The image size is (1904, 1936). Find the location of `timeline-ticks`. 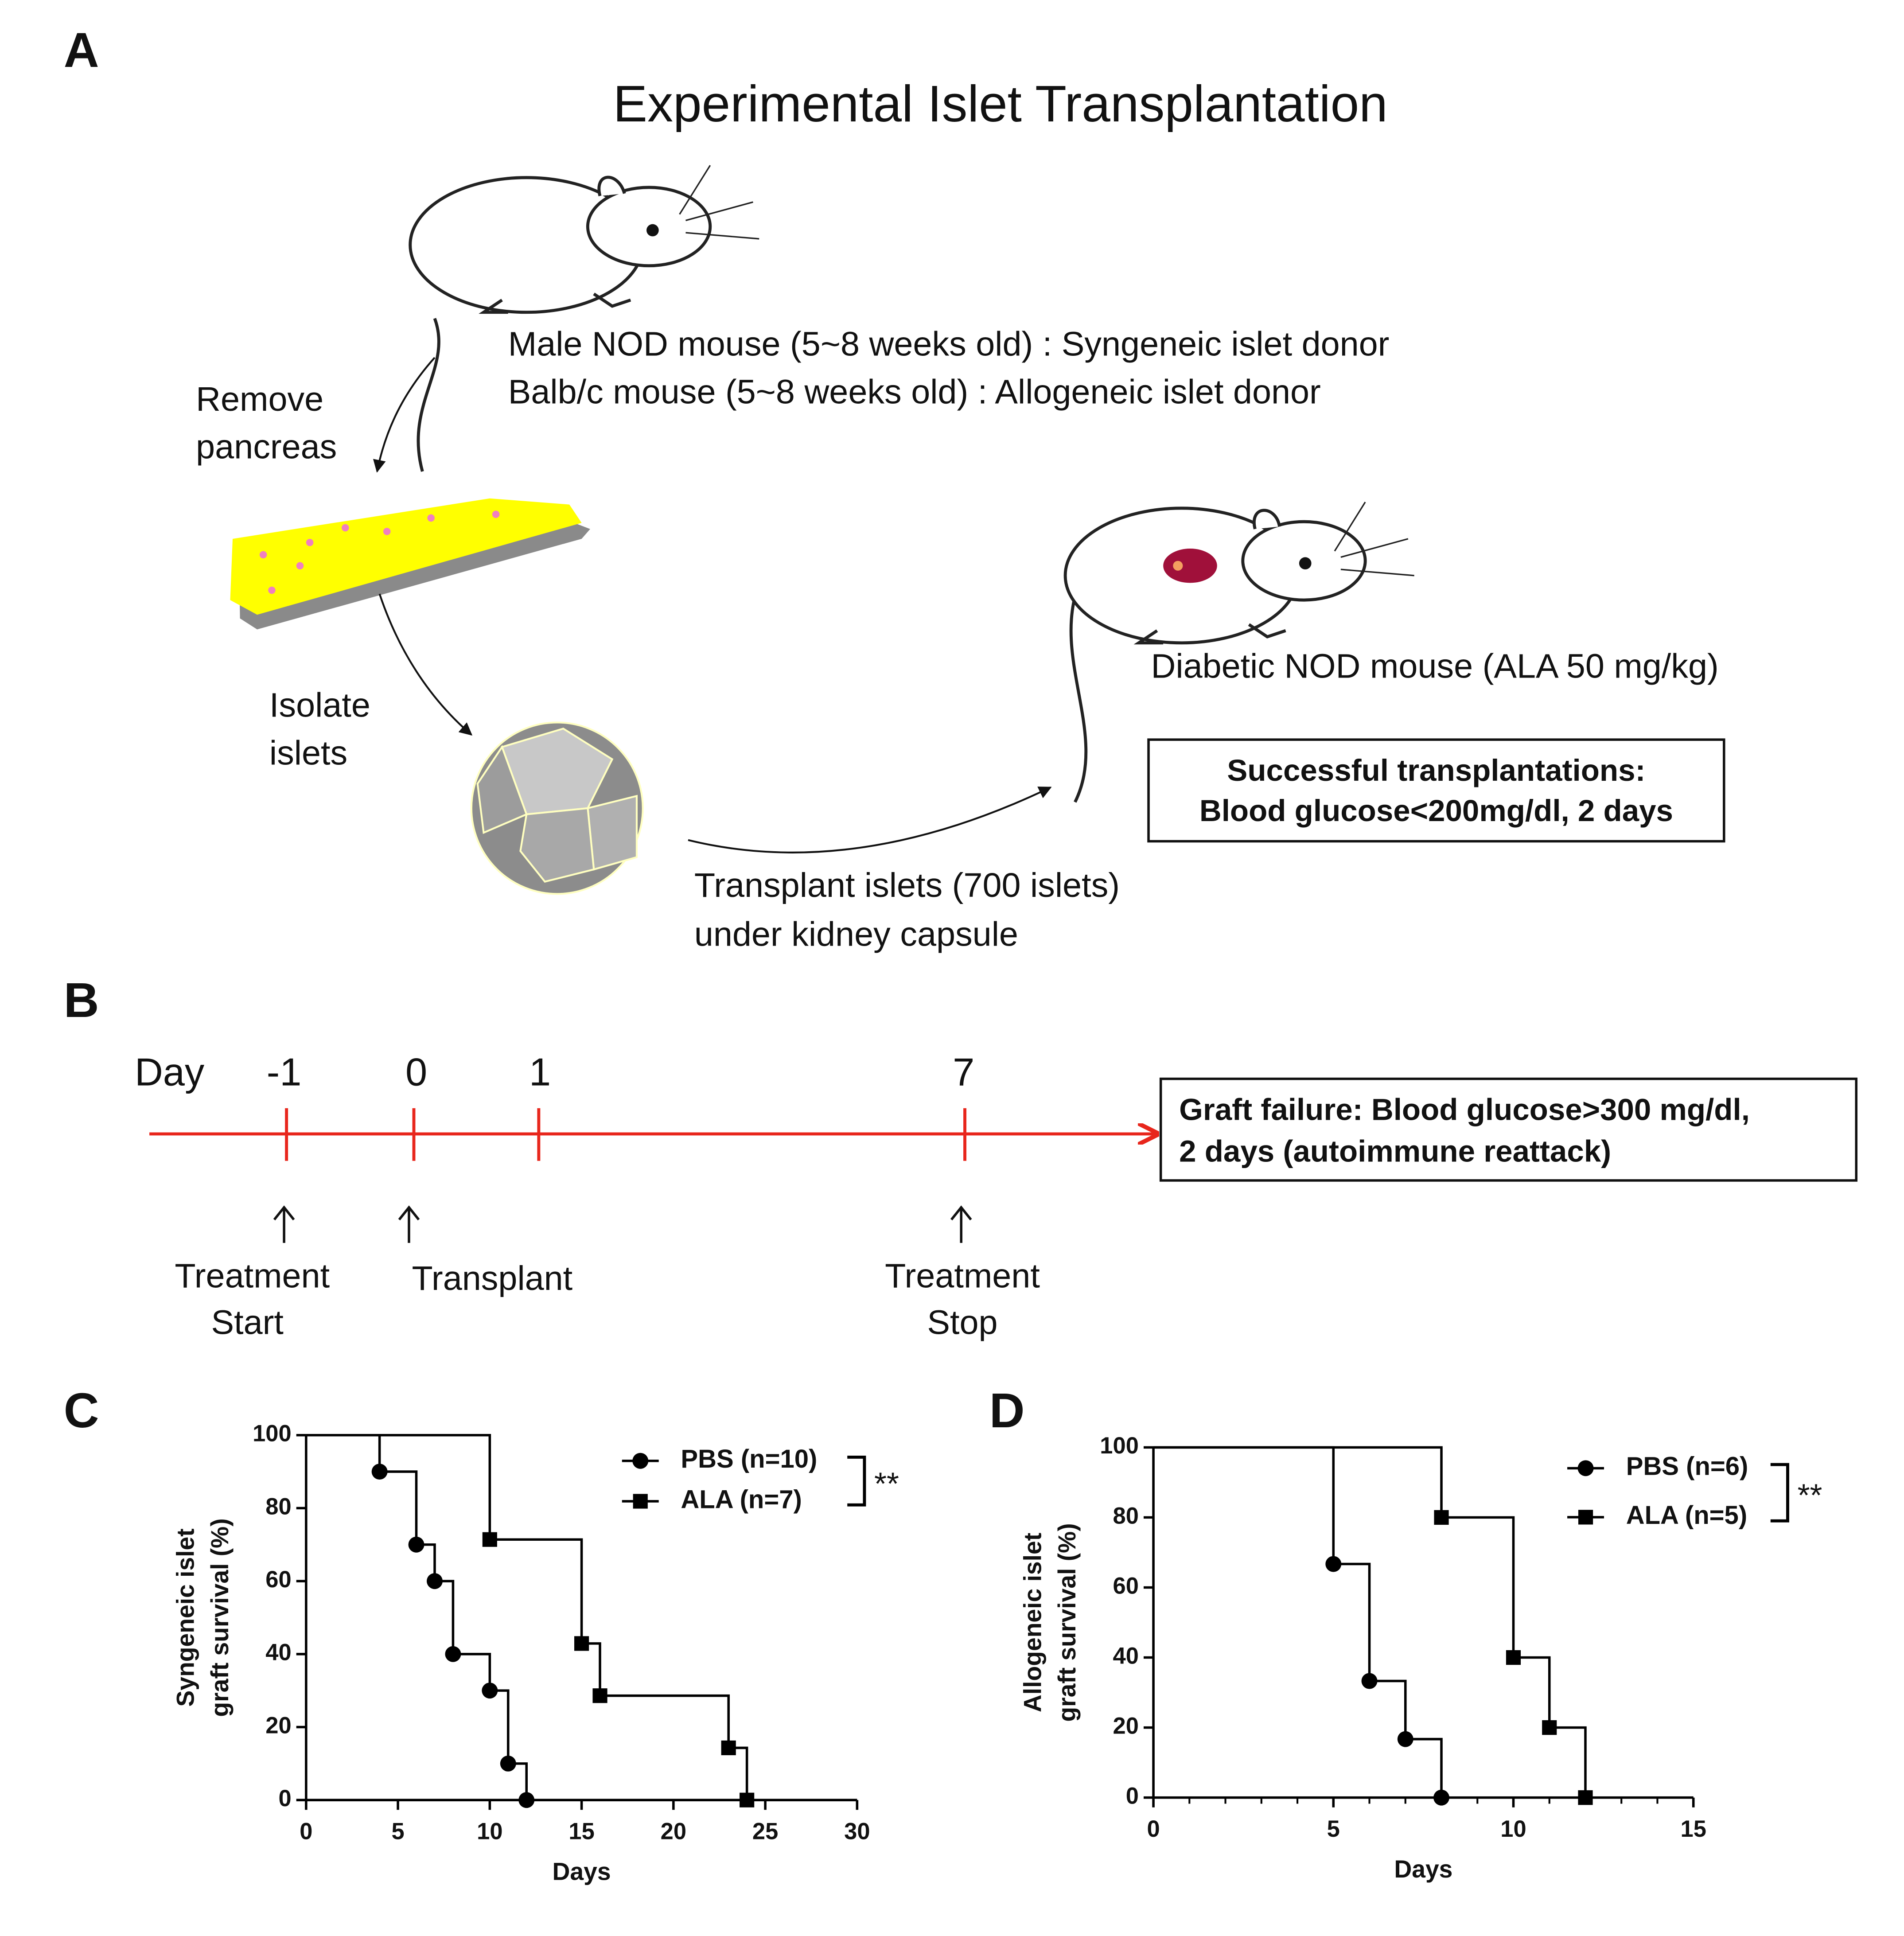

timeline-ticks is located at coordinates (626, 1134).